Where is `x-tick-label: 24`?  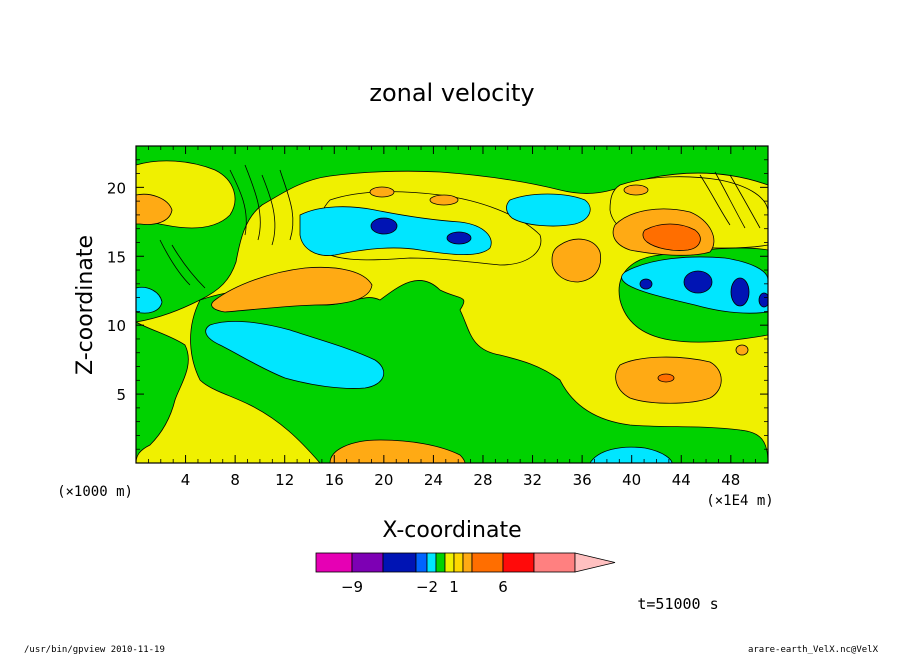
x-tick-label: 24 is located at coordinates (433, 480).